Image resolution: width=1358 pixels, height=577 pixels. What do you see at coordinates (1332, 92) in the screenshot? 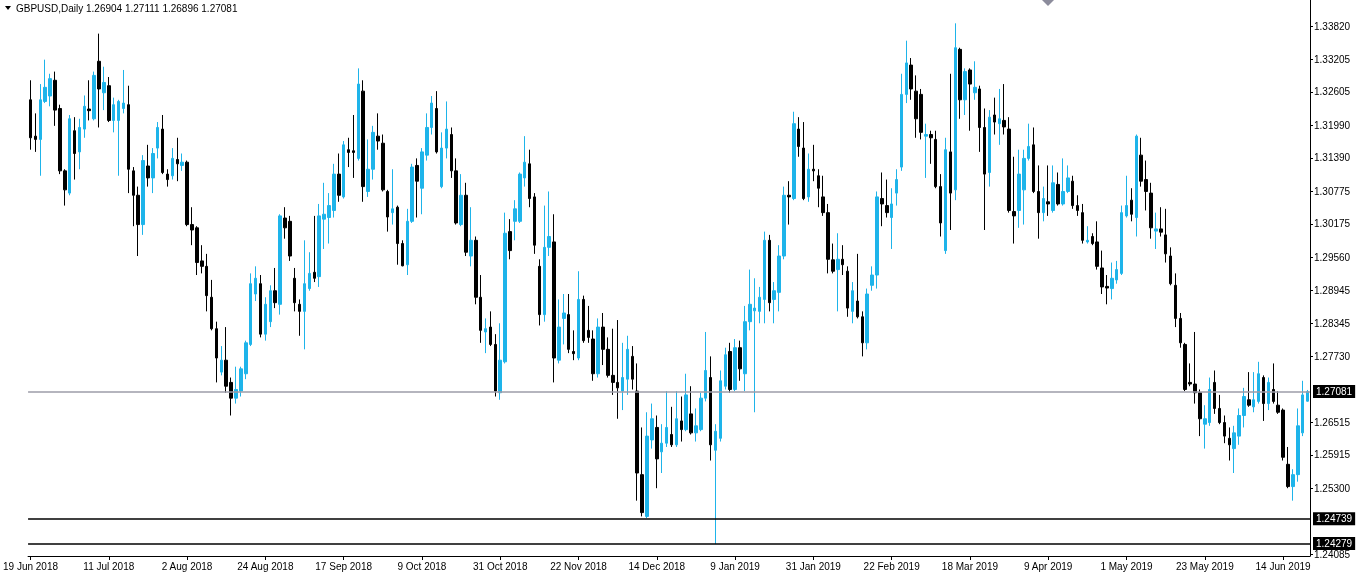
I see `y-tick-label: 1.32605` at bounding box center [1332, 92].